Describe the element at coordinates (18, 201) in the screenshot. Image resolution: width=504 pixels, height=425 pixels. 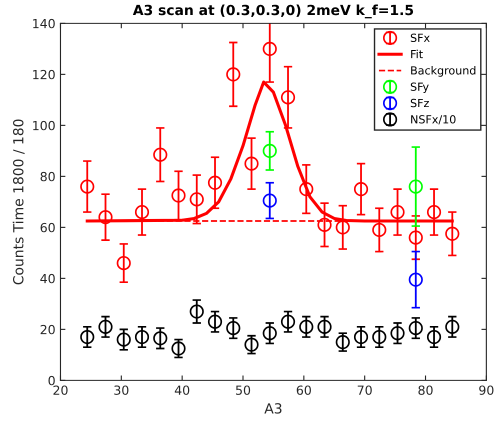
I see `y-axis-title: Counts Time 1800 / 180` at that location.